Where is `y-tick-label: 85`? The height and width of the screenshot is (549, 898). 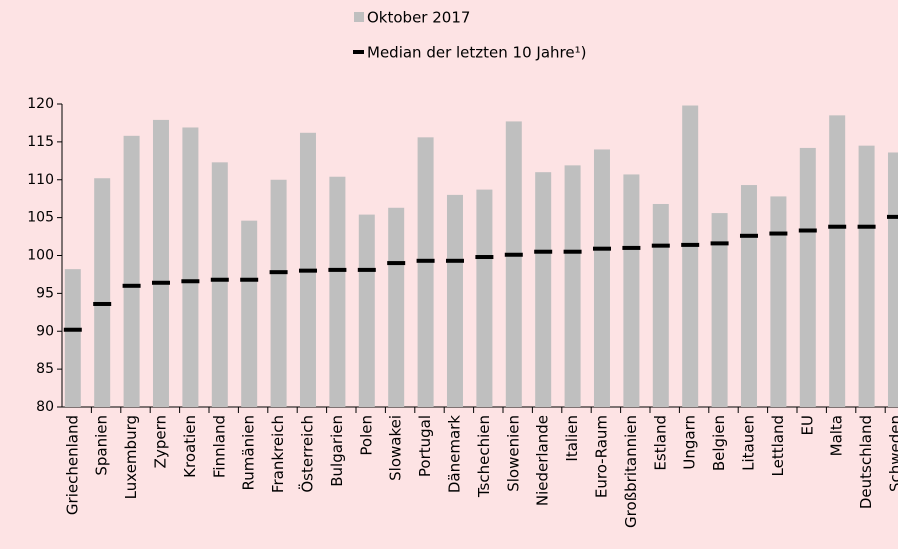 y-tick-label: 85 is located at coordinates (45, 369).